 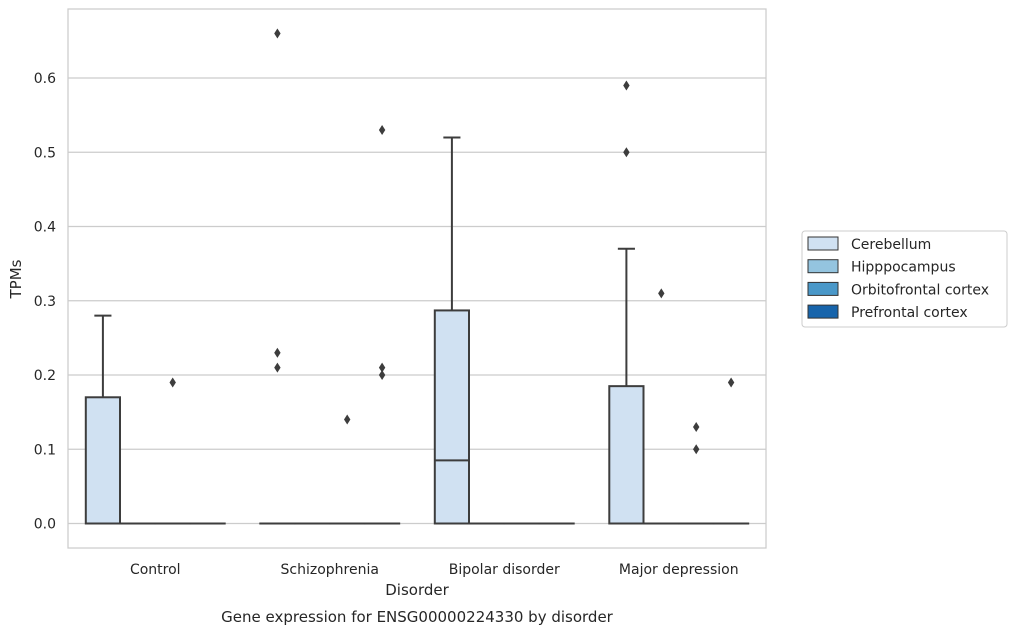 I want to click on y-tick-label: 0.3, so click(x=45, y=302).